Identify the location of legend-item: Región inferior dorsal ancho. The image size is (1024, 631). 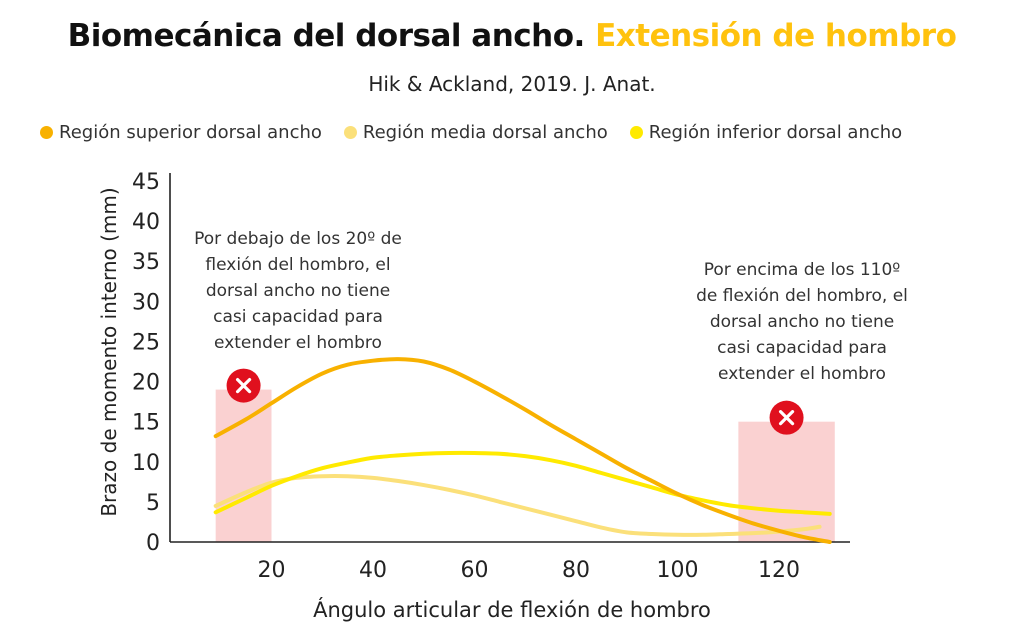
(766, 132).